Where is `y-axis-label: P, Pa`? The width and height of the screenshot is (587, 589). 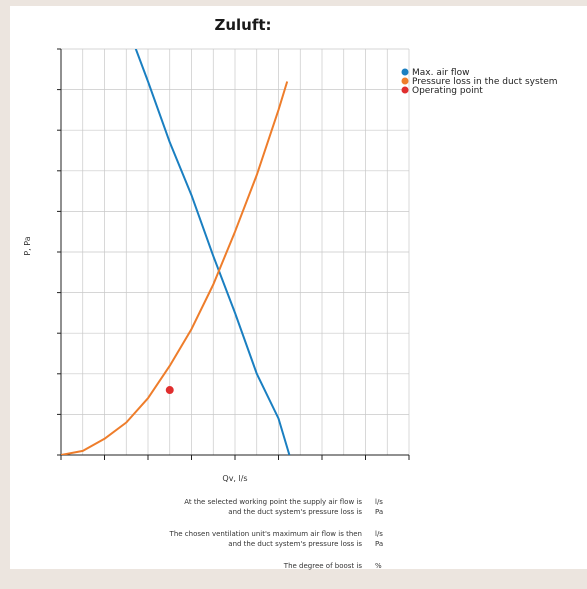 y-axis-label: P, Pa is located at coordinates (27, 245).